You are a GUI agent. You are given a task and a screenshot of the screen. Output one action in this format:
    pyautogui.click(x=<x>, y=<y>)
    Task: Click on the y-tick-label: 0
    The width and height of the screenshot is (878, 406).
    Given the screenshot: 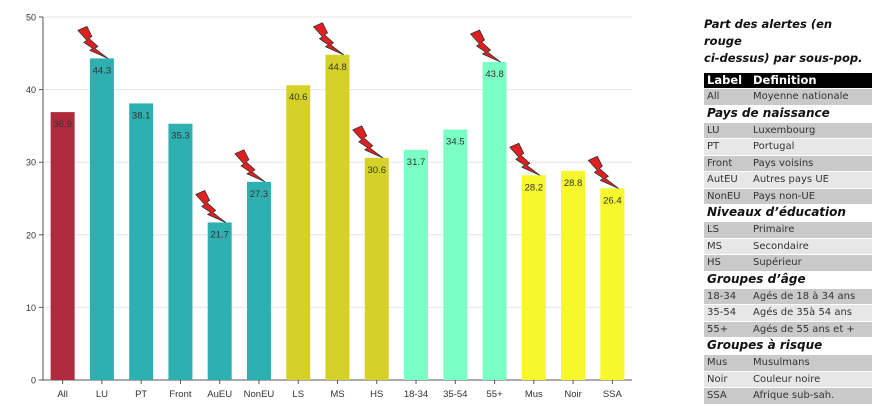 What is the action you would take?
    pyautogui.click(x=33, y=381)
    